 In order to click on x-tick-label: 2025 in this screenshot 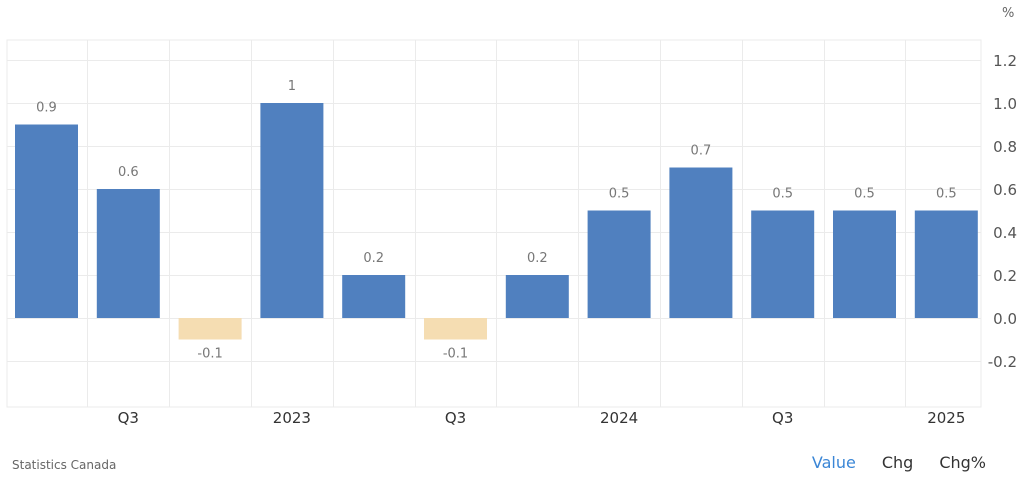, I will do `click(946, 418)`.